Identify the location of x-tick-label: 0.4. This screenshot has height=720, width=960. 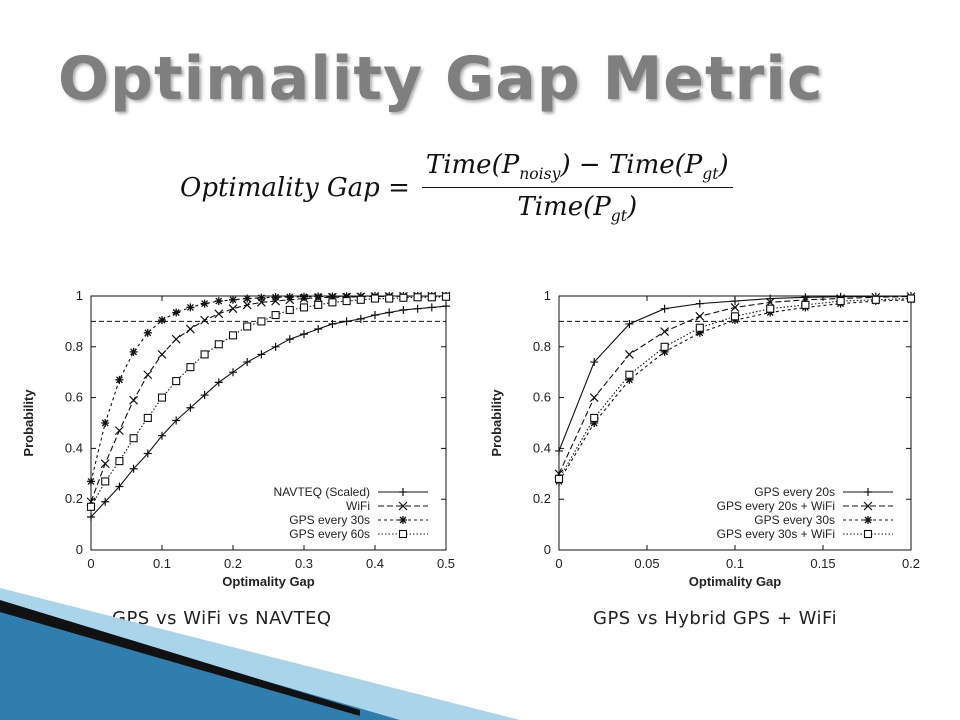
(375, 563).